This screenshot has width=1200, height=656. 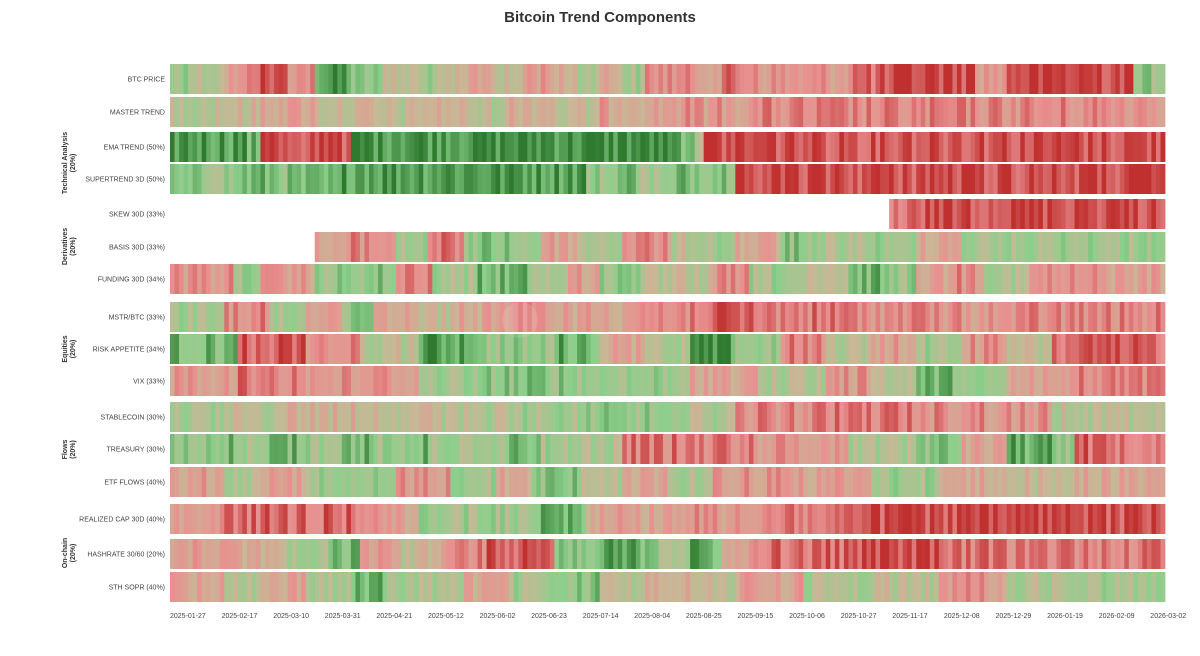 I want to click on row-label: VIX (33%), so click(x=149, y=382).